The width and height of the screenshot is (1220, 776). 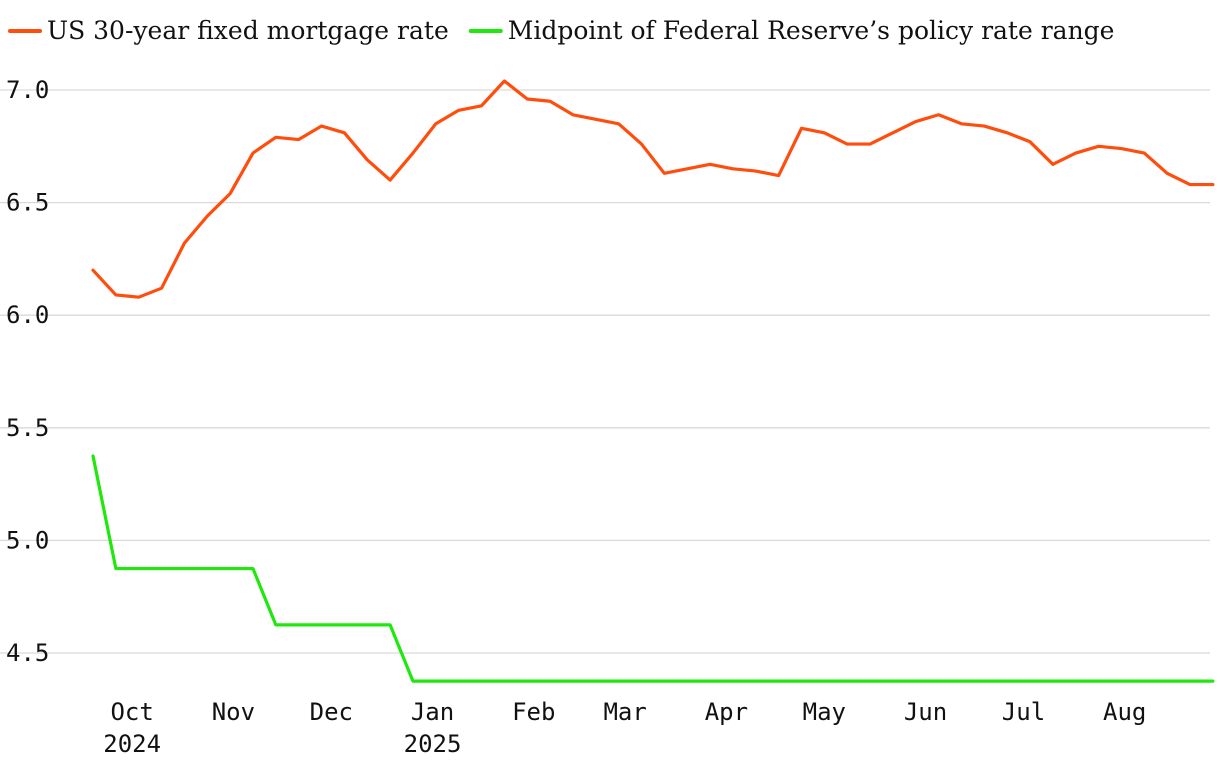 What do you see at coordinates (533, 712) in the screenshot?
I see `x-tick-label-4: Feb` at bounding box center [533, 712].